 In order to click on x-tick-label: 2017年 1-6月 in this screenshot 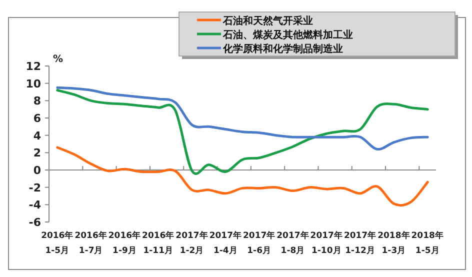, I will do `click(259, 243)`.